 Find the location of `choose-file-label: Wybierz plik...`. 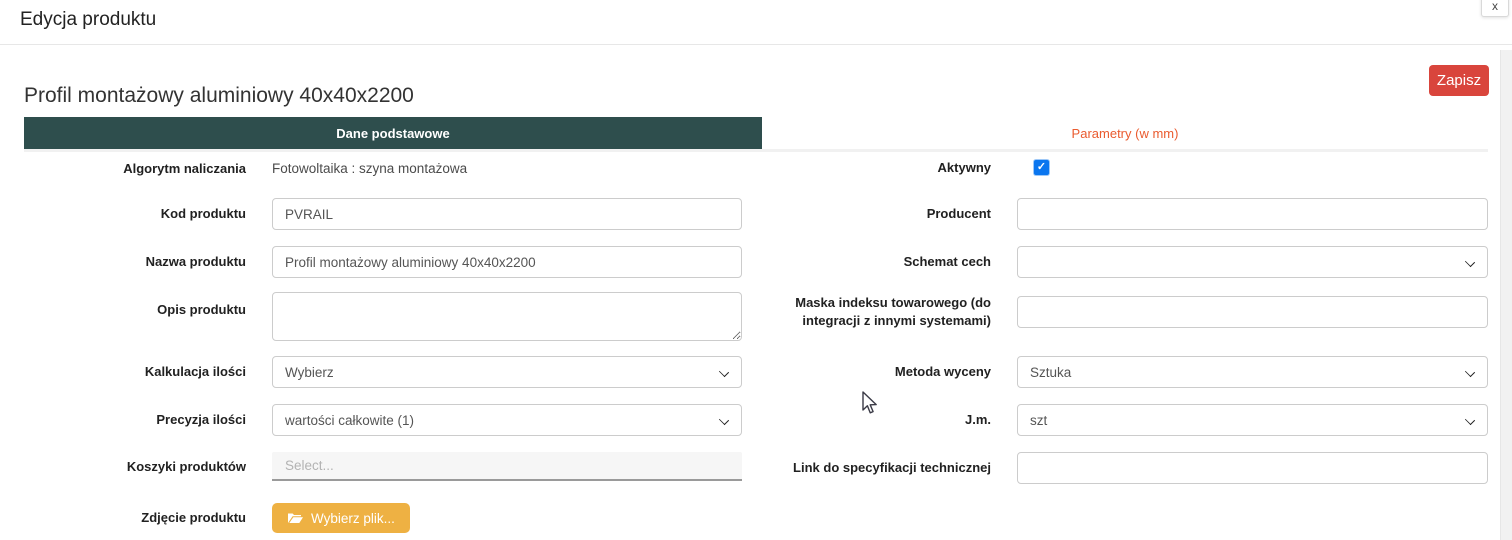

choose-file-label: Wybierz plik... is located at coordinates (353, 518).